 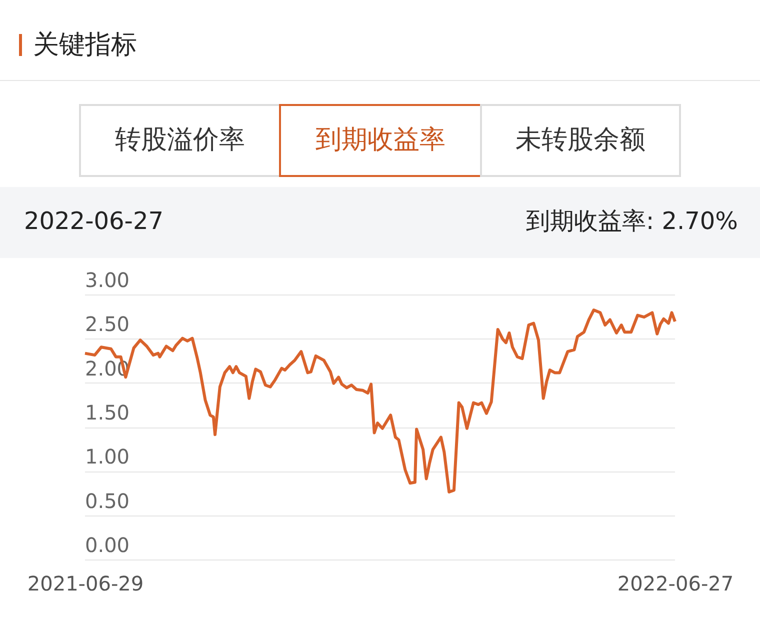 I want to click on text: 未转股余额, so click(x=581, y=140).